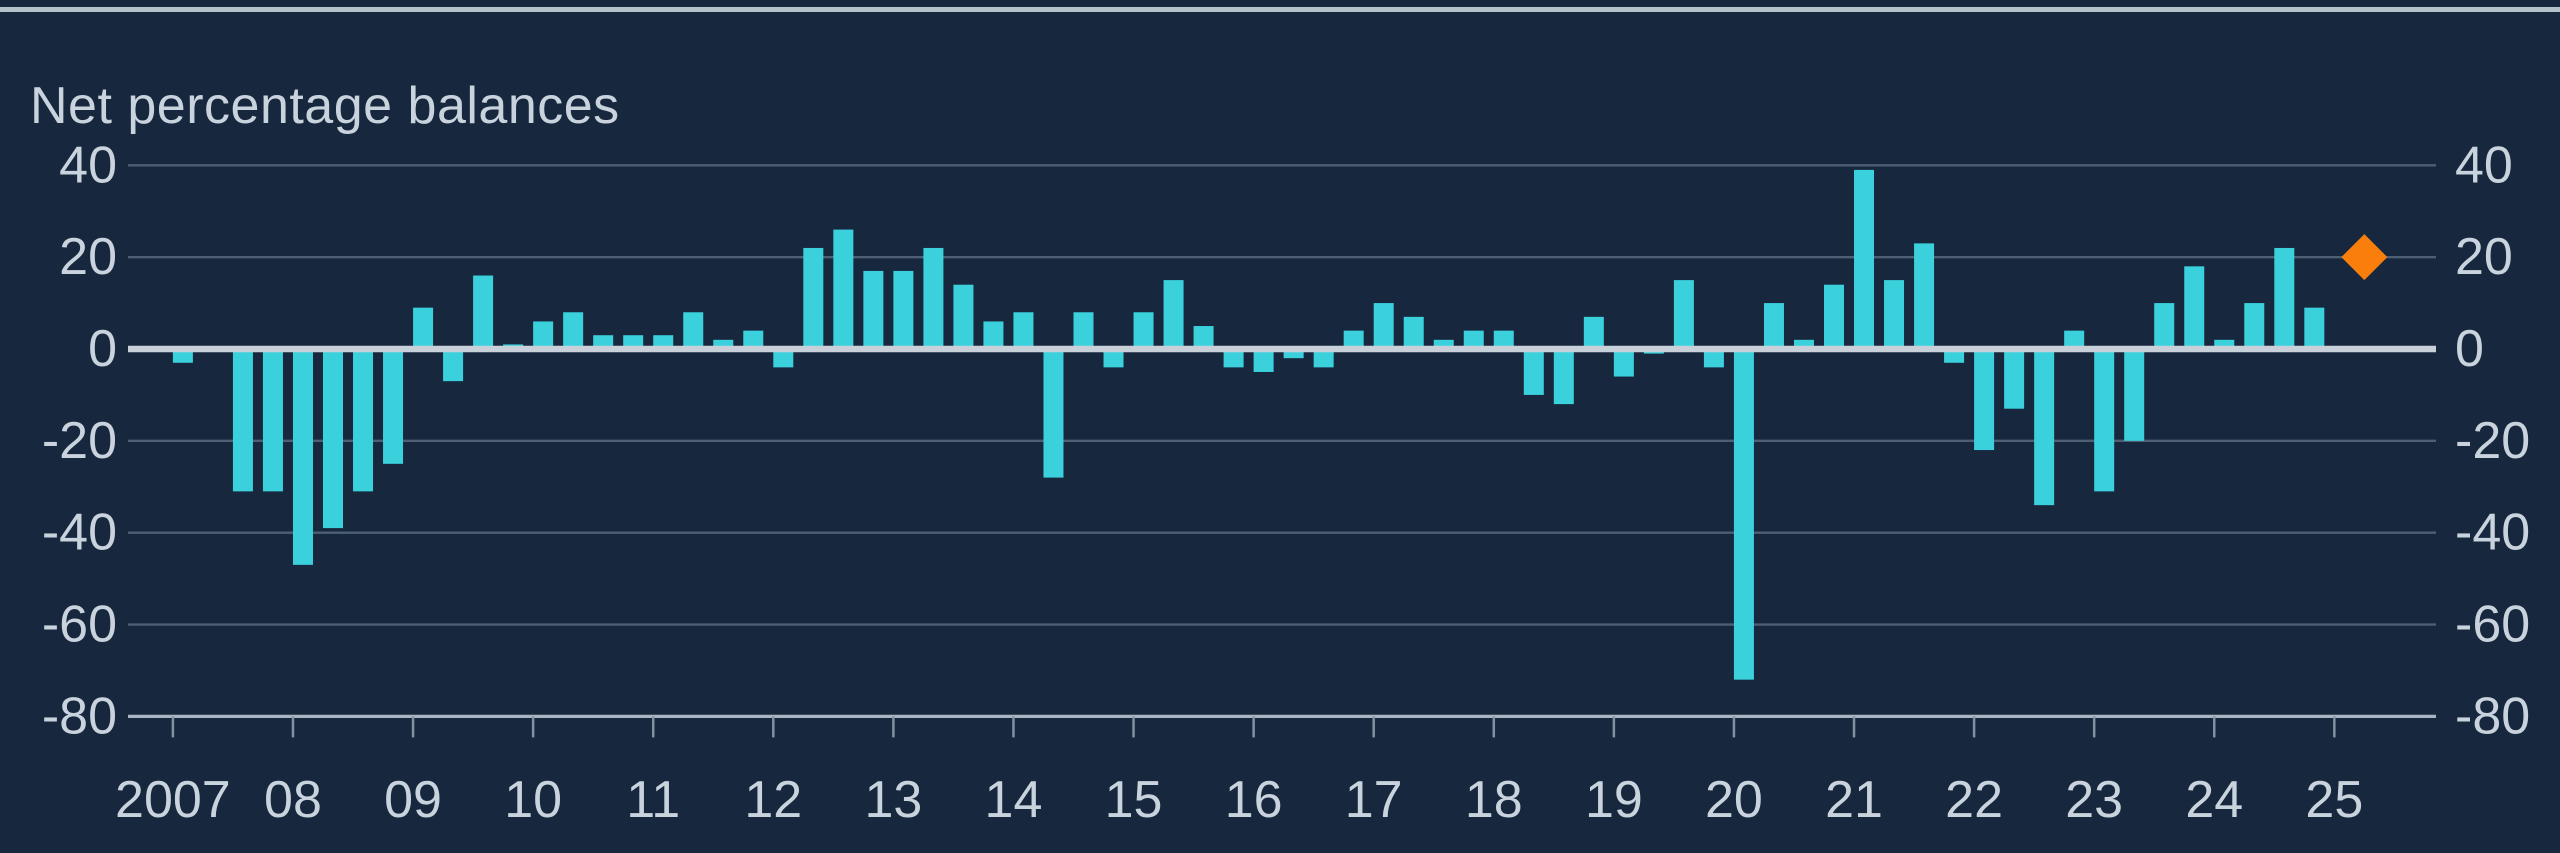 The height and width of the screenshot is (853, 2560). What do you see at coordinates (182, 356) in the screenshot?
I see `bar-2007-q1: 2007 Q1: -3` at bounding box center [182, 356].